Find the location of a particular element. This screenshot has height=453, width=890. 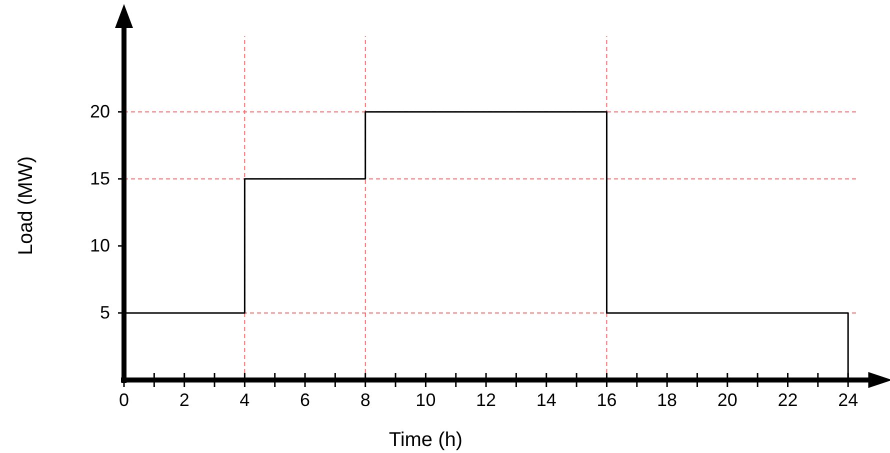

x-tick-label: 16 is located at coordinates (606, 400).